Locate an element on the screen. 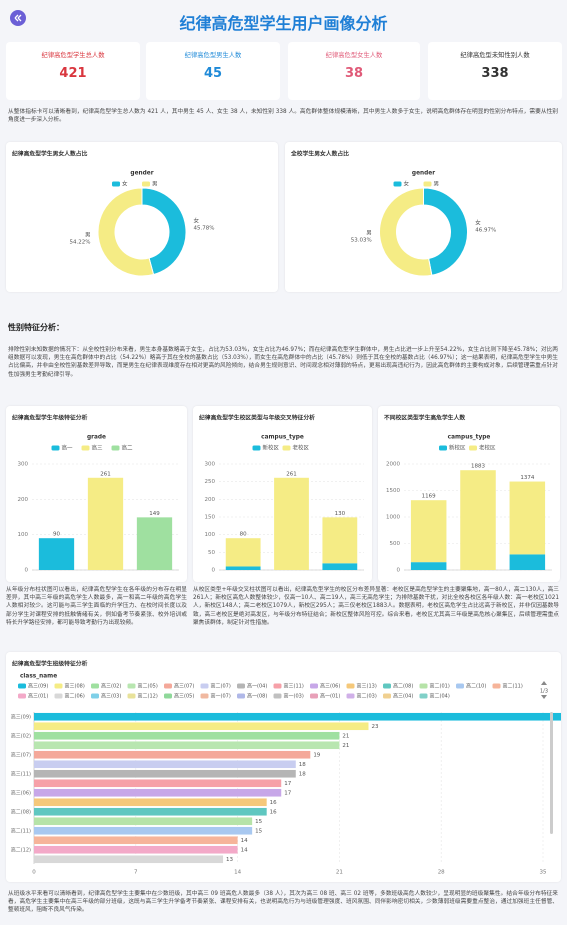  section-heading: 性别特征分析： is located at coordinates (36, 327).